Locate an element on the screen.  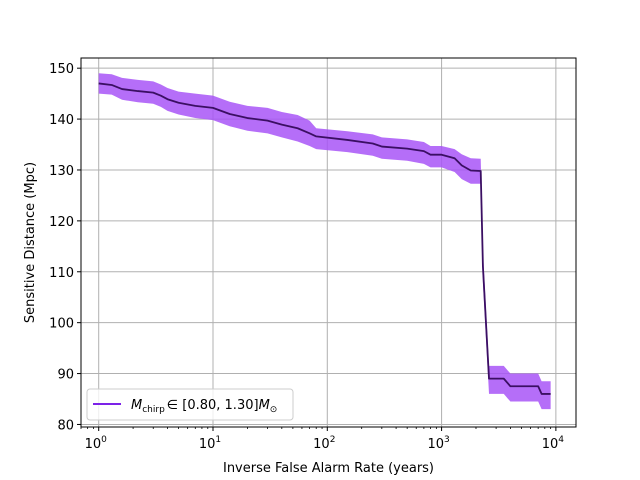
legend-unit-subscript: ⊙ is located at coordinates (274, 410).